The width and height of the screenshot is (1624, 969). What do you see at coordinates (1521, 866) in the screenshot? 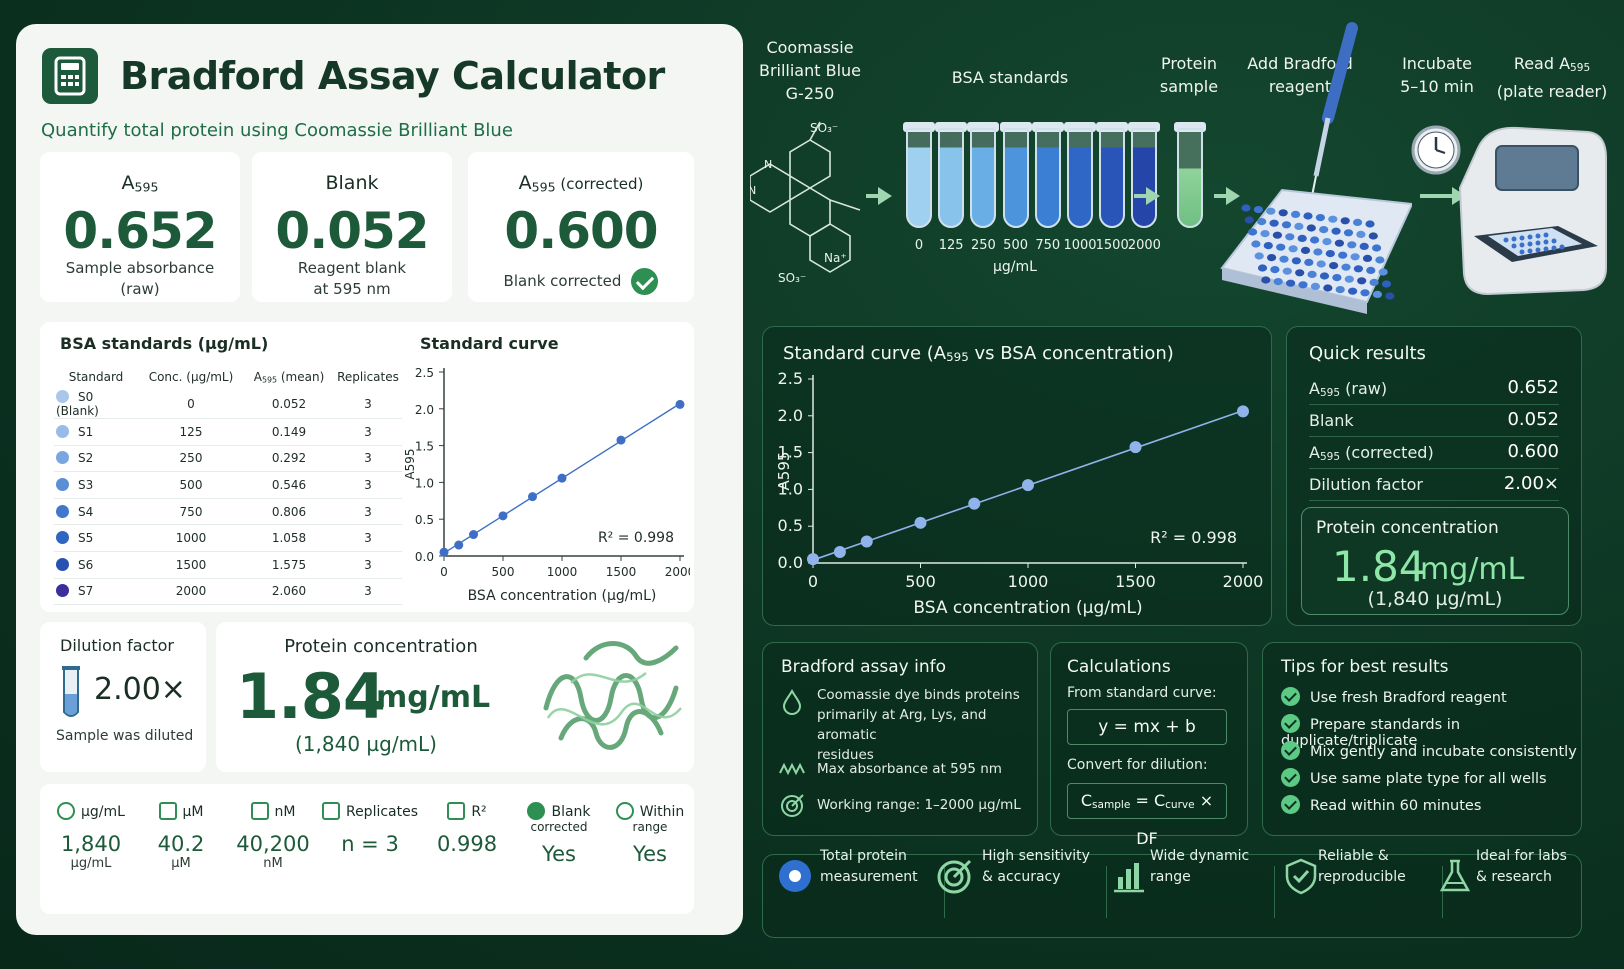
I see `feature-label: Ideal for labs & research` at bounding box center [1521, 866].